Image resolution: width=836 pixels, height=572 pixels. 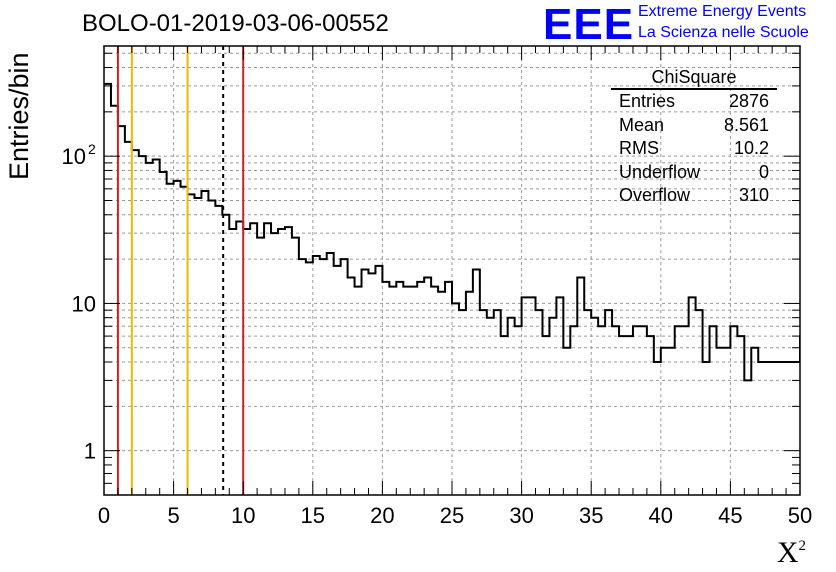 What do you see at coordinates (763, 171) in the screenshot?
I see `stats-value: 0` at bounding box center [763, 171].